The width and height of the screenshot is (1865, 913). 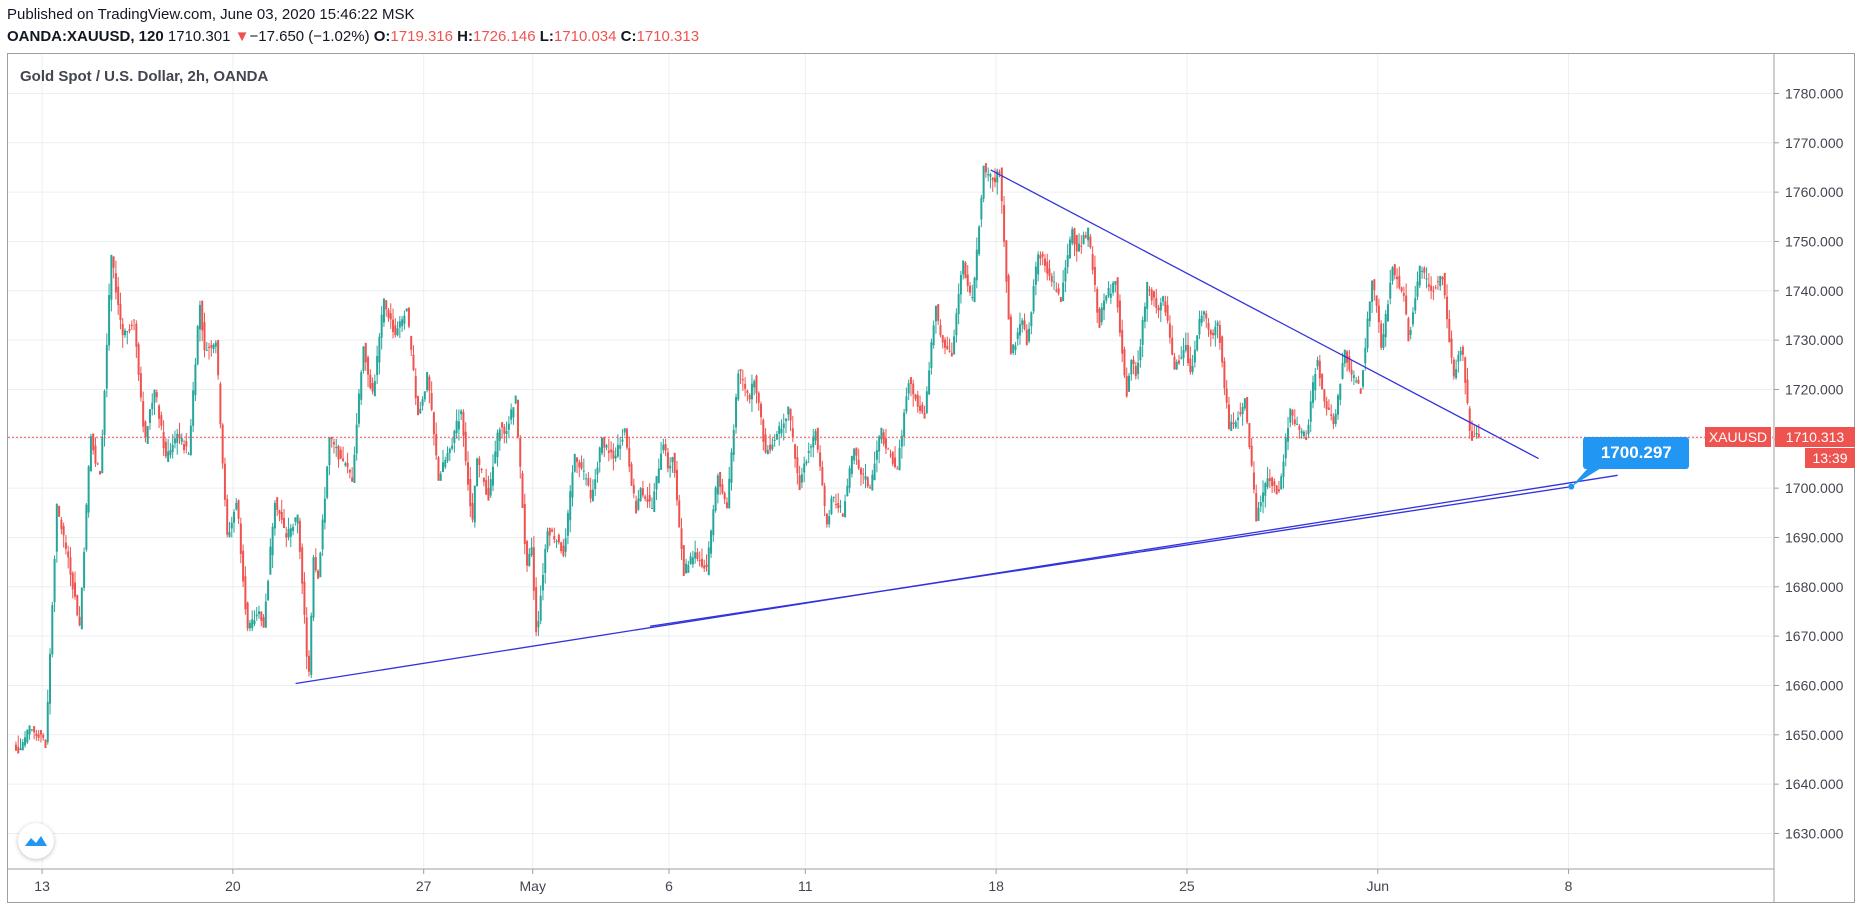 What do you see at coordinates (36, 841) in the screenshot?
I see `tradingview-logo-icon` at bounding box center [36, 841].